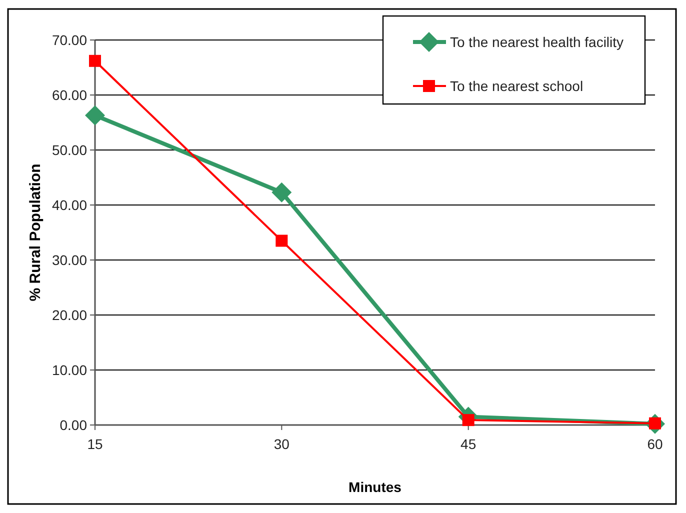 Image resolution: width=686 pixels, height=513 pixels. I want to click on y-tick-label: 10.00, so click(70, 370).